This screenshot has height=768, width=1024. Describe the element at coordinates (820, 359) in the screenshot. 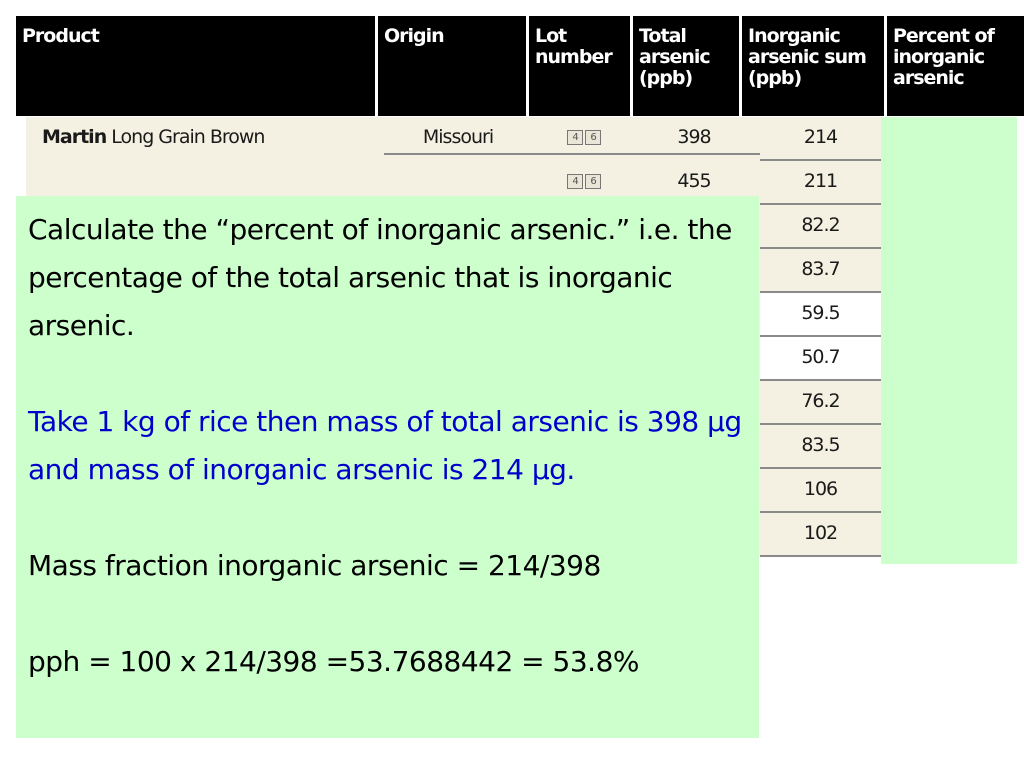

I see `inorganic-arsenic-cell: 50.7` at that location.